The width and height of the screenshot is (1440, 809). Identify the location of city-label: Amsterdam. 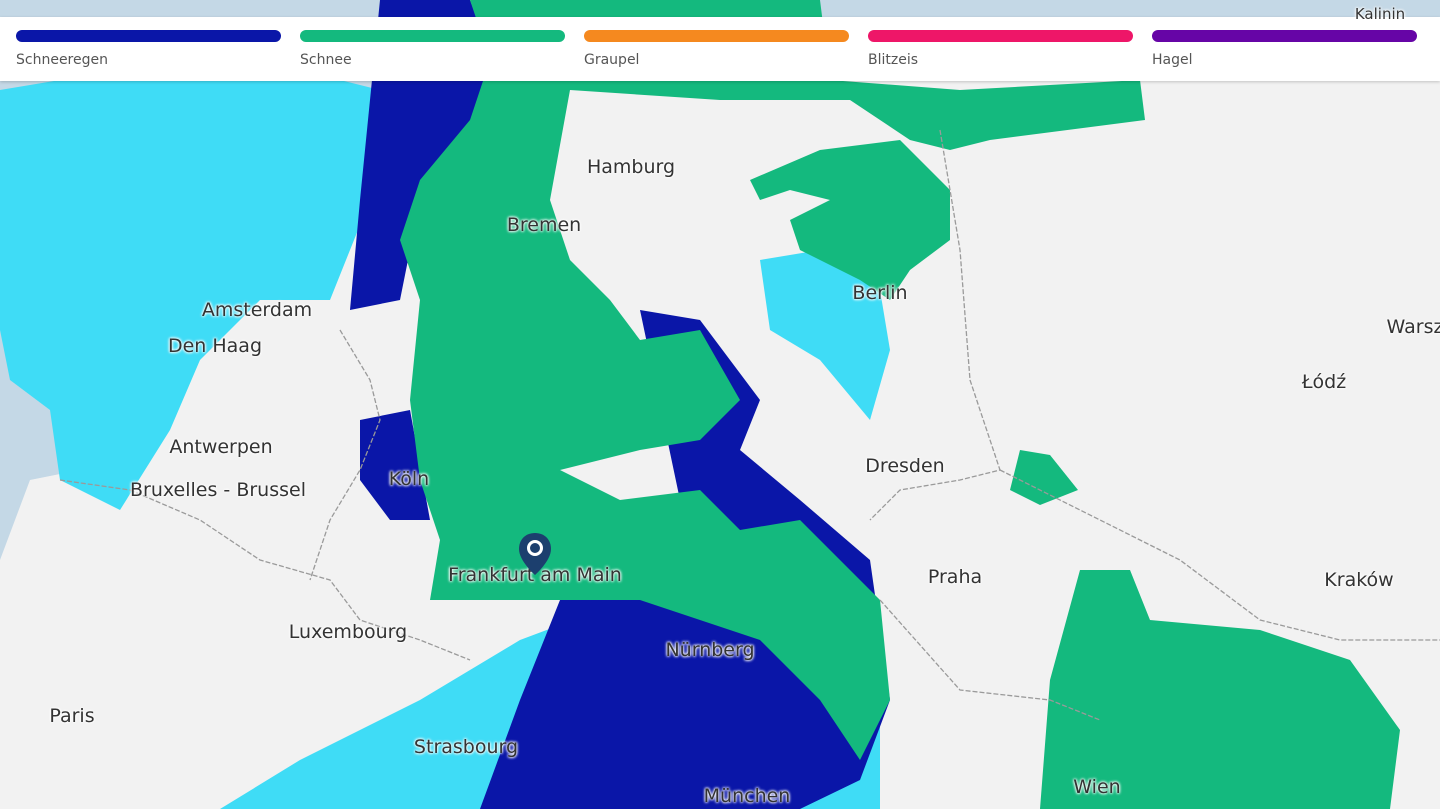
(257, 310).